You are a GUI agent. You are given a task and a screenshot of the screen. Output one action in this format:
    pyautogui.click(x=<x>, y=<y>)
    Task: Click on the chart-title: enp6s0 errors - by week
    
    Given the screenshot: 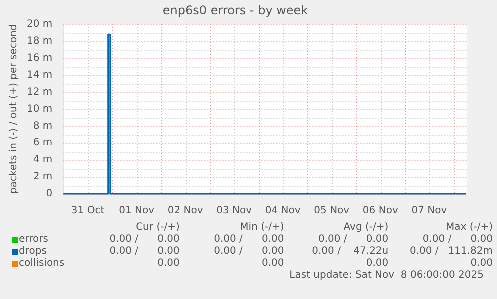 What is the action you would take?
    pyautogui.click(x=235, y=10)
    